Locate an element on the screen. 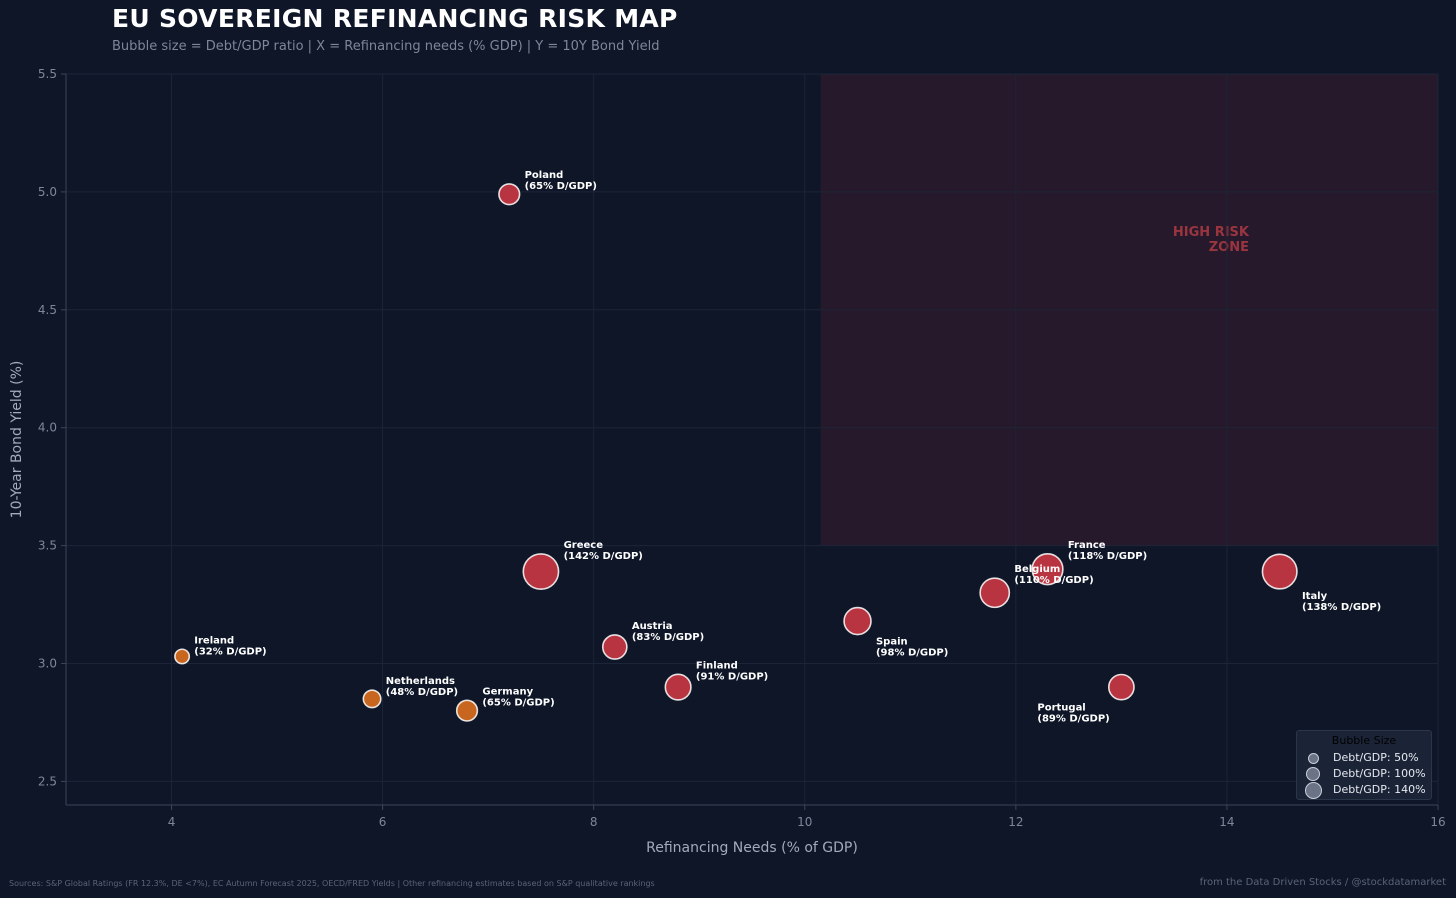  legend-item-100: Debt/GDP: 100% is located at coordinates (1364, 774).